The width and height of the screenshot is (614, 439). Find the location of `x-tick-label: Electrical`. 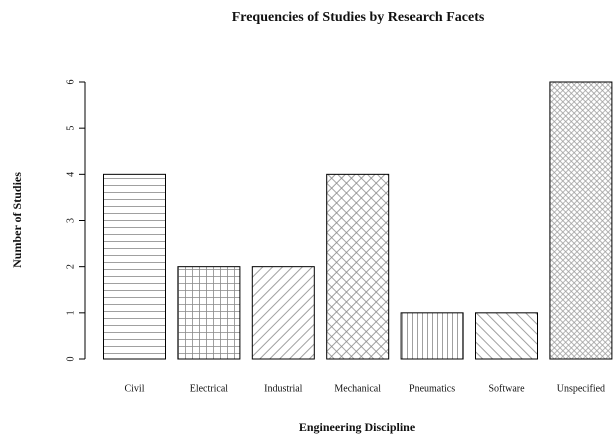

x-tick-label: Electrical is located at coordinates (209, 388).